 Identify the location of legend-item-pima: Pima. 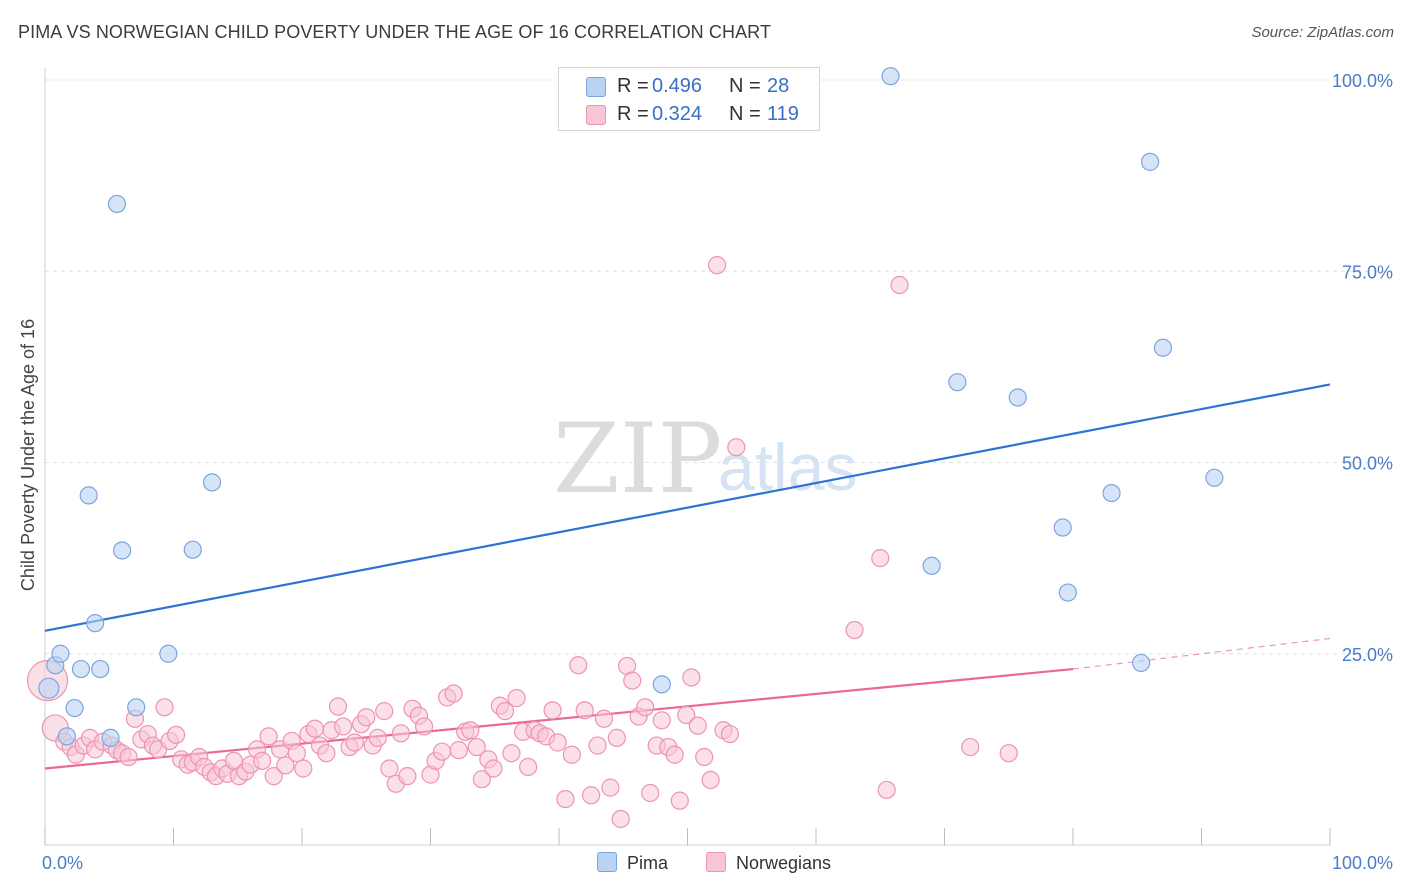
(632, 863).